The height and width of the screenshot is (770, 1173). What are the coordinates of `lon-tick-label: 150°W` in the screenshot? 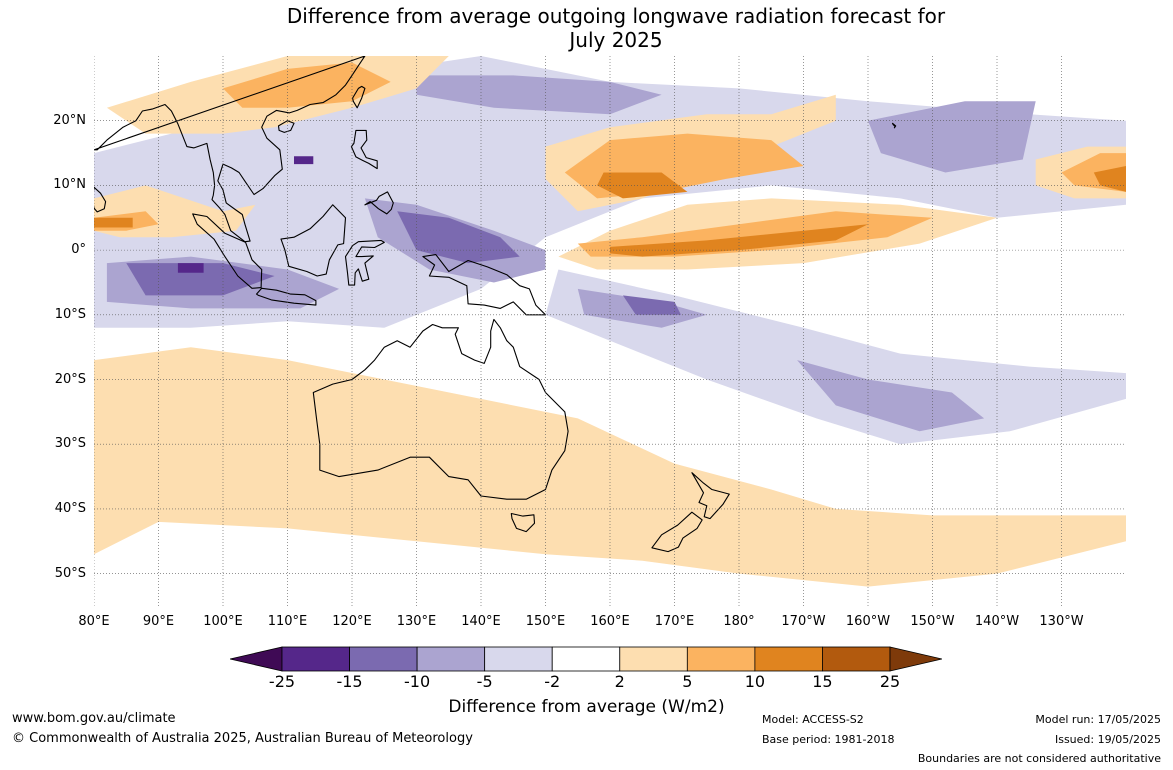 It's located at (932, 621).